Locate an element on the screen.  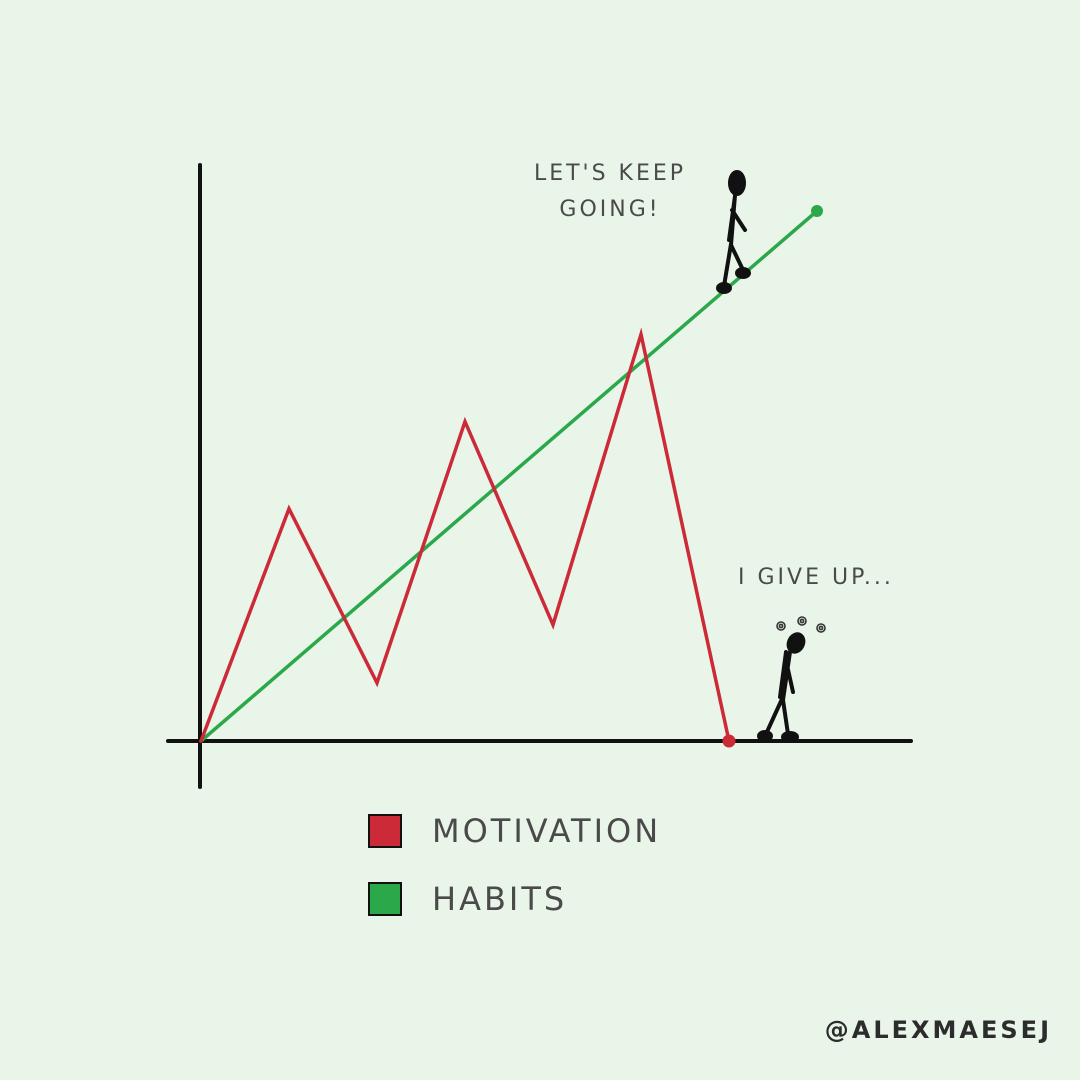
habits-end-point is located at coordinates (817, 211).